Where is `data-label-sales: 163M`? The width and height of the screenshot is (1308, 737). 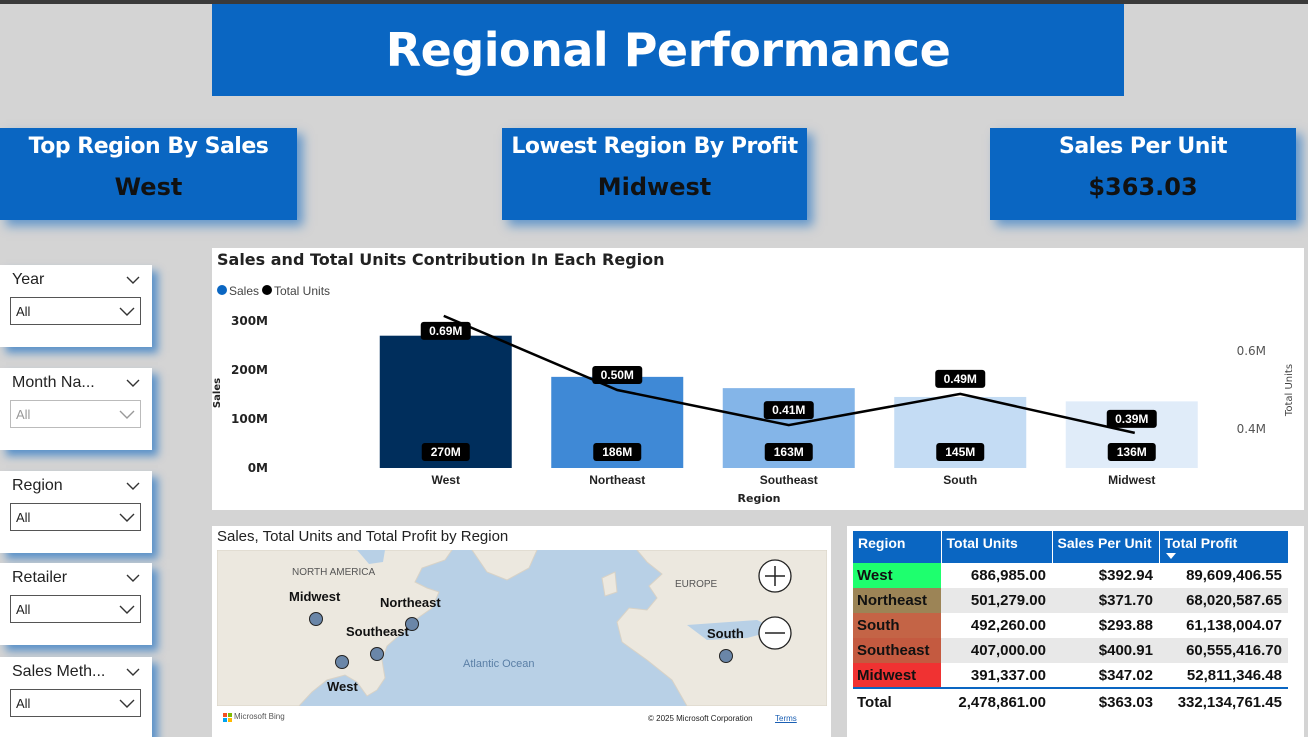
data-label-sales: 163M is located at coordinates (789, 452).